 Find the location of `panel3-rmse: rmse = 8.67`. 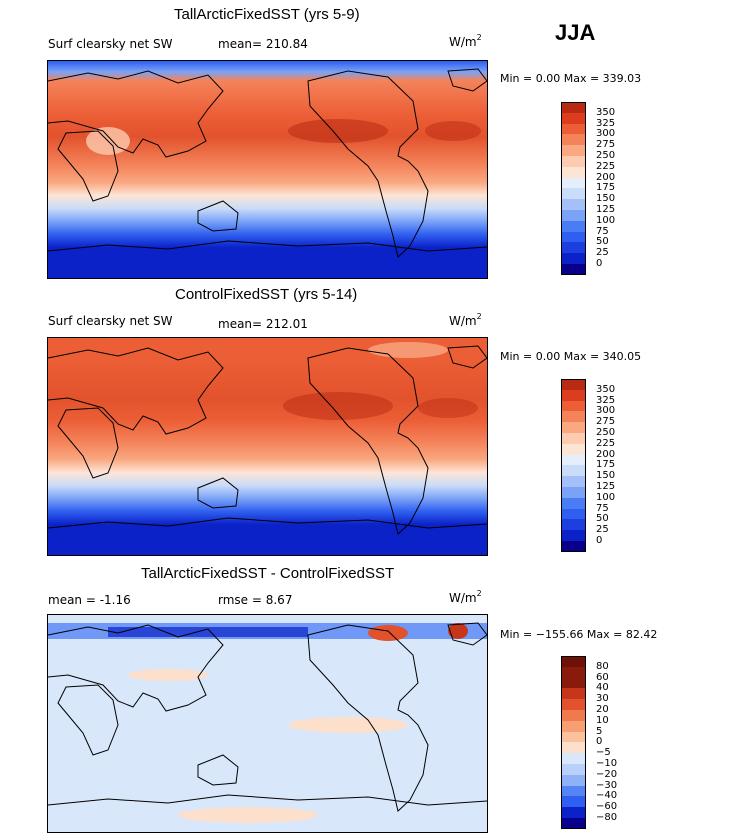

panel3-rmse: rmse = 8.67 is located at coordinates (255, 600).